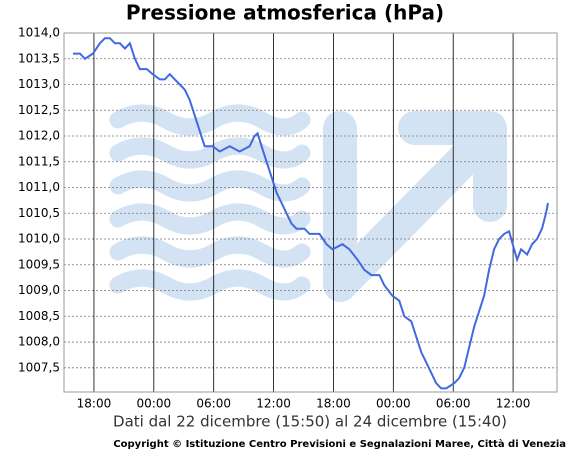 The image size is (570, 454). I want to click on y-tick-label: 1007,5, so click(39, 367).